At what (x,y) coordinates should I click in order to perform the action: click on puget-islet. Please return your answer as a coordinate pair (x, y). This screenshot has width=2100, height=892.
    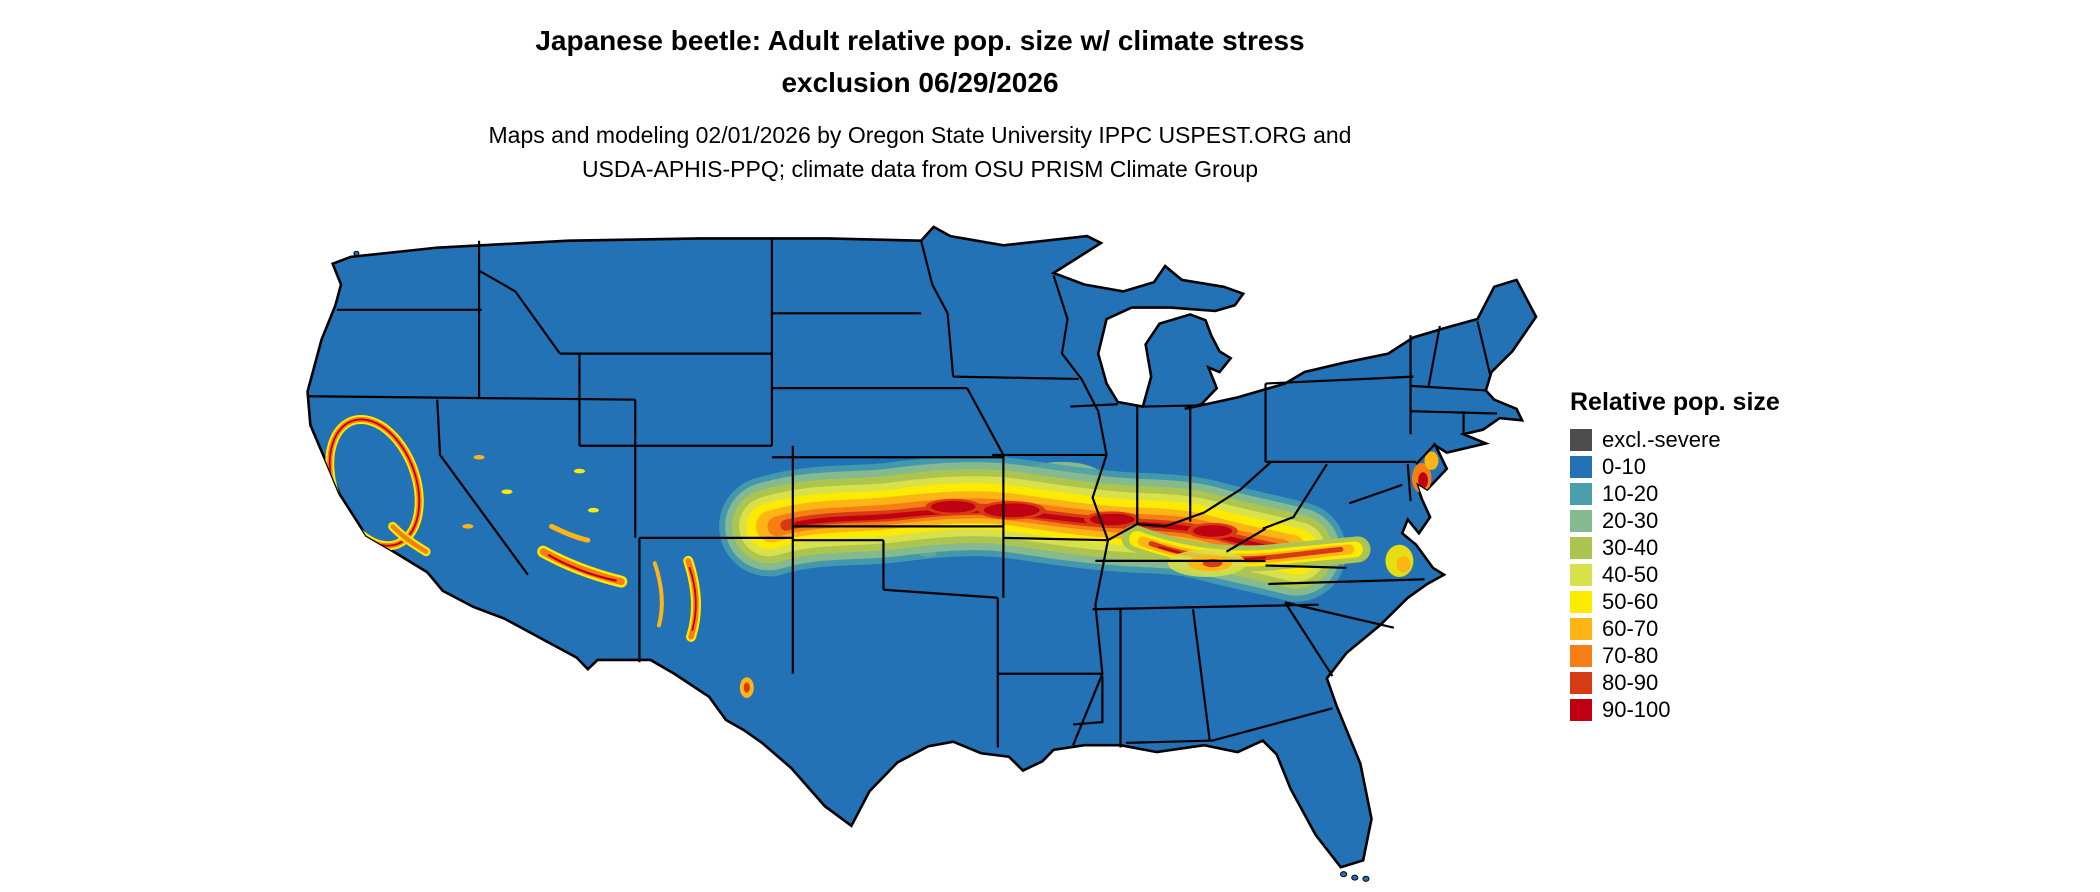
    Looking at the image, I should click on (356, 253).